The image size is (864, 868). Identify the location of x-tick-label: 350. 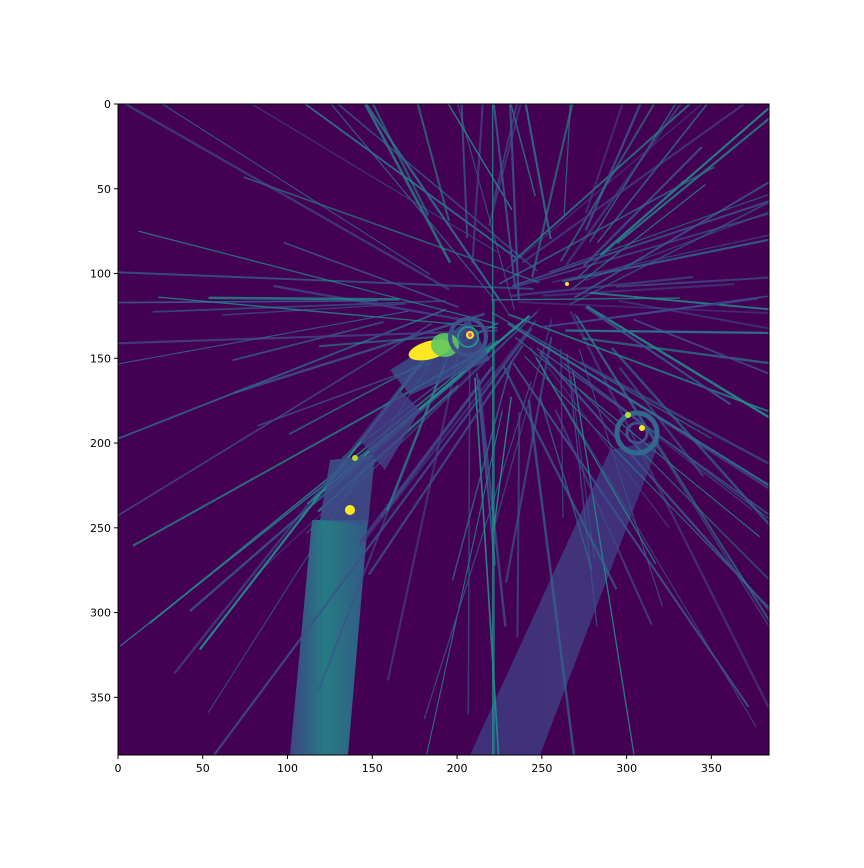
(711, 768).